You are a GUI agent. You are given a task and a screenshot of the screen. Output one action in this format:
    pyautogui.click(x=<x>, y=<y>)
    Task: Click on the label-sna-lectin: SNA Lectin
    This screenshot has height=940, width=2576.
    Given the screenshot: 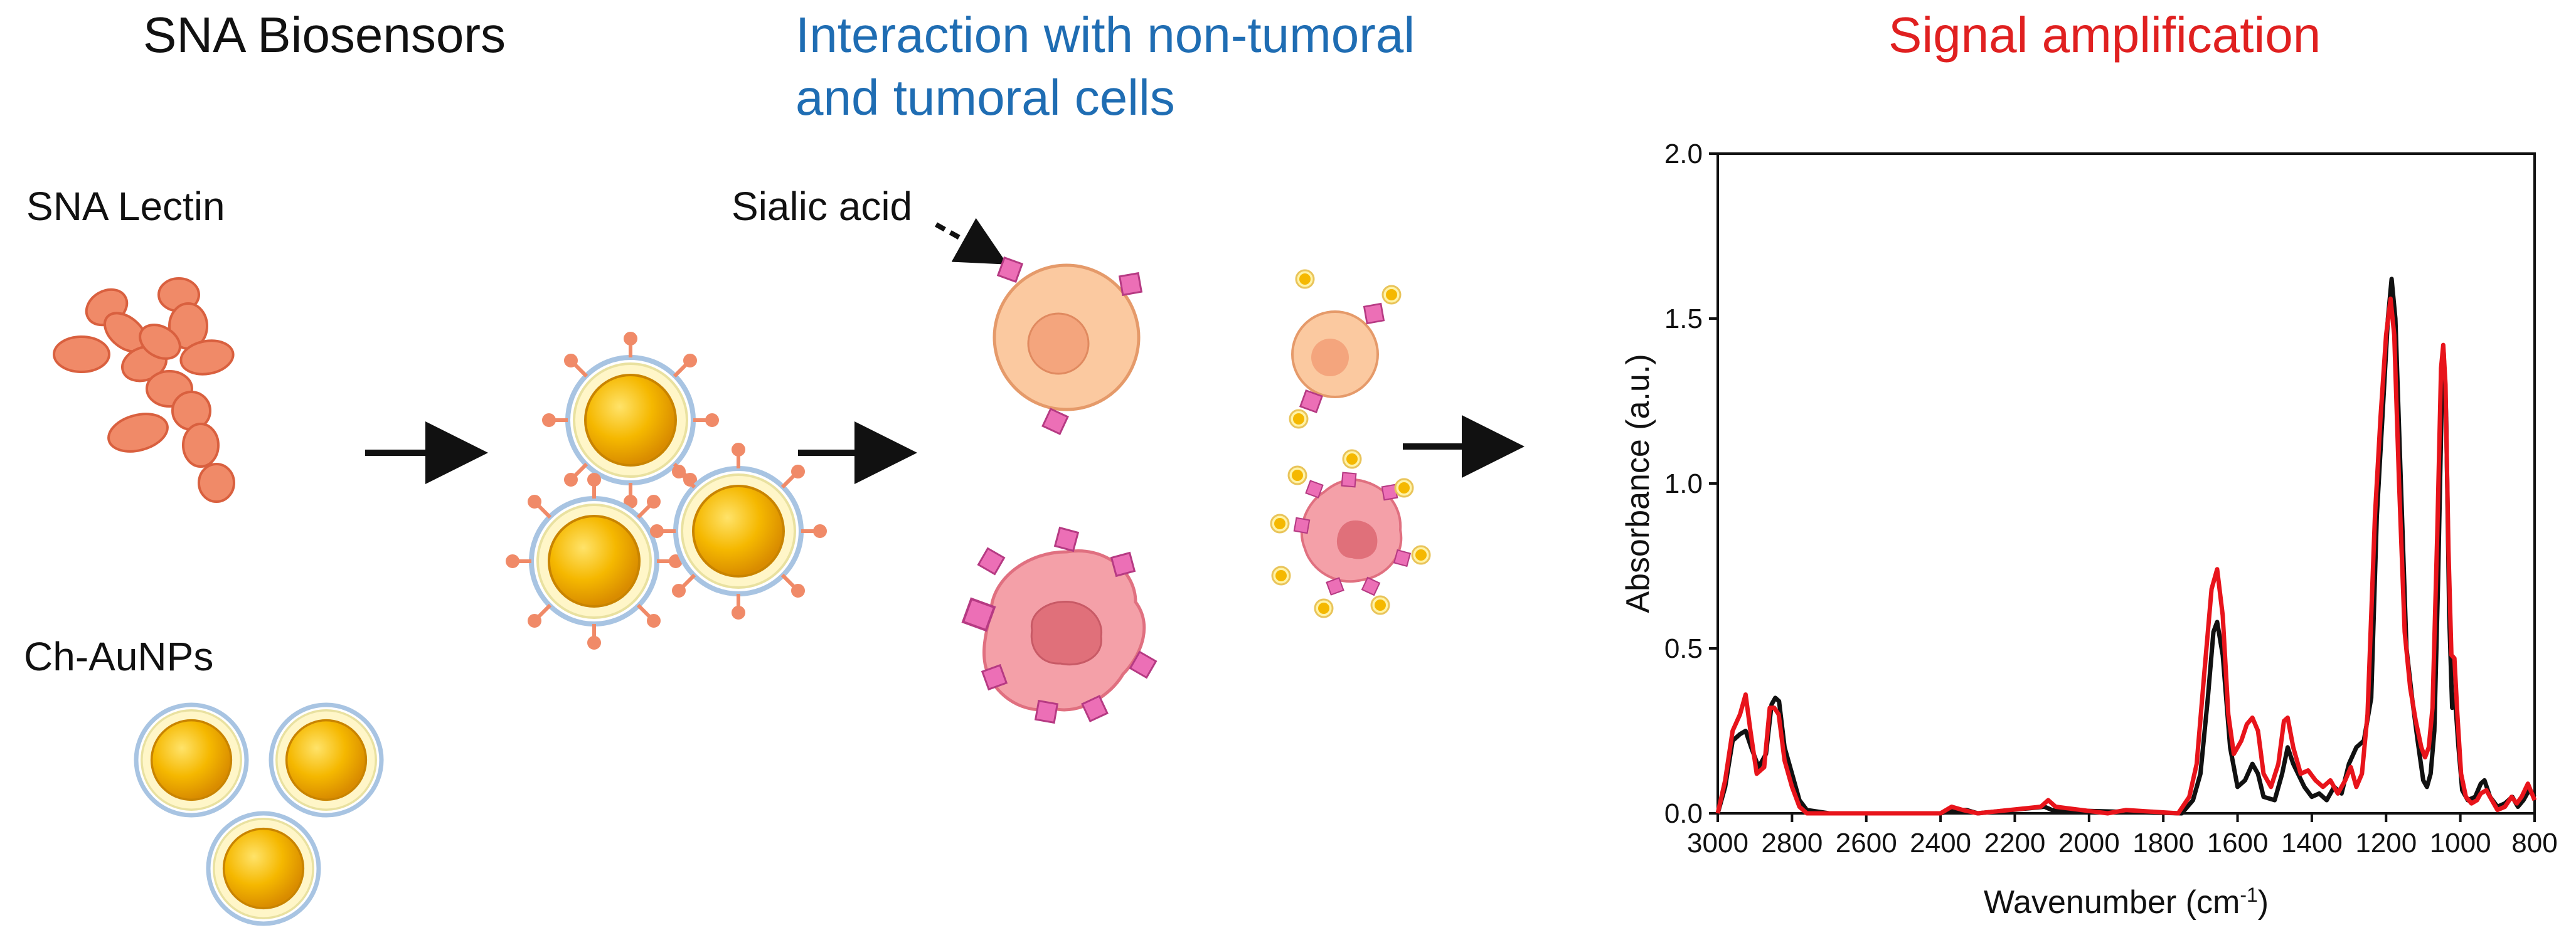 What is the action you would take?
    pyautogui.click(x=125, y=206)
    